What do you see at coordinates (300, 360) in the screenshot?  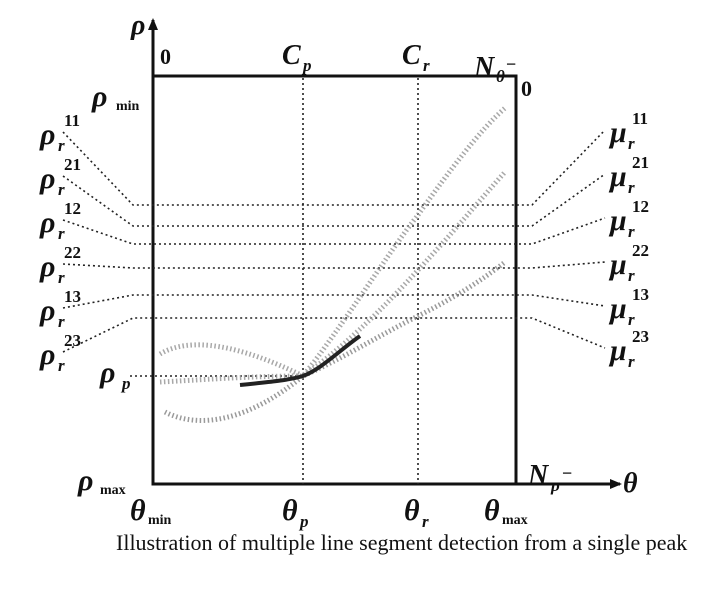 I see `sinusoid-core` at bounding box center [300, 360].